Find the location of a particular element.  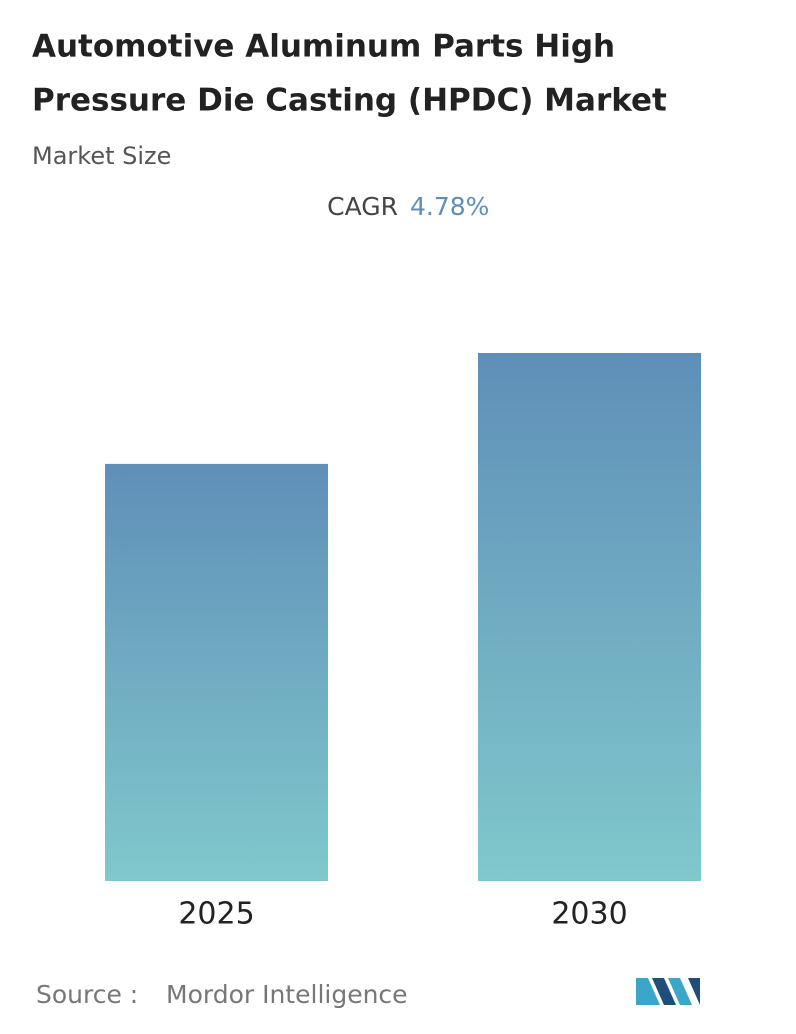

x-tick-label: 2030 is located at coordinates (589, 914).